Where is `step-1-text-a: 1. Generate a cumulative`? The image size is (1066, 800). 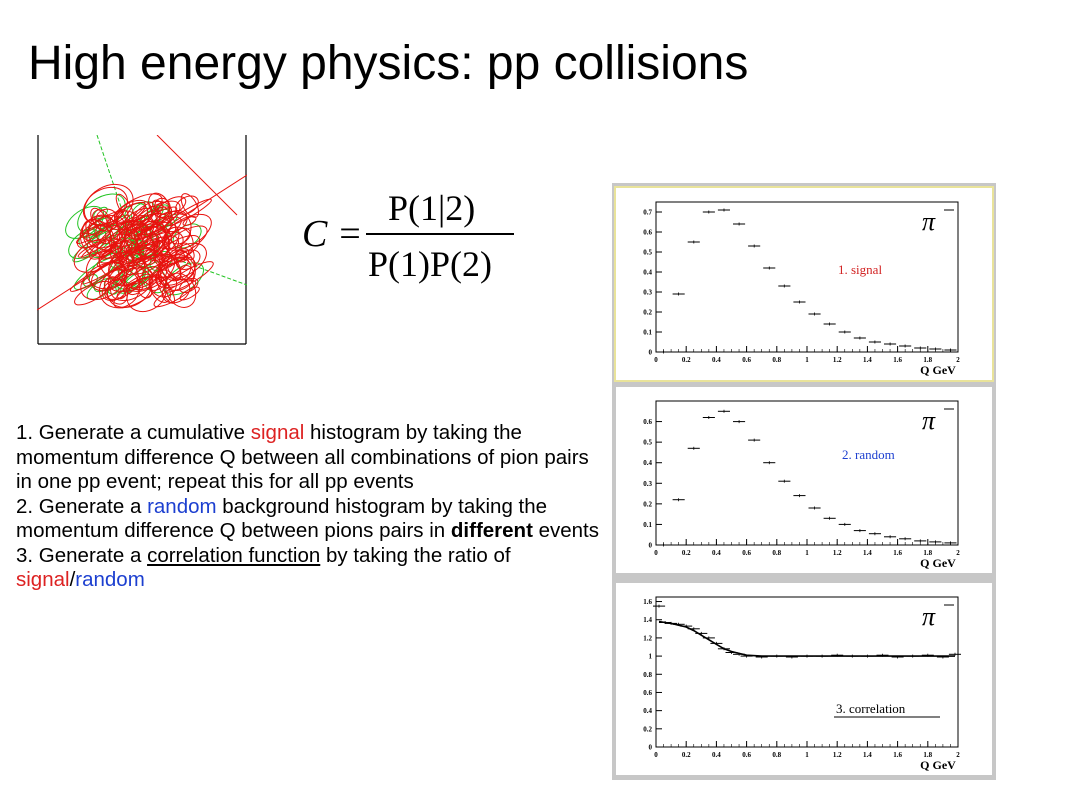
step-1-text-a: 1. Generate a cumulative is located at coordinates (133, 432).